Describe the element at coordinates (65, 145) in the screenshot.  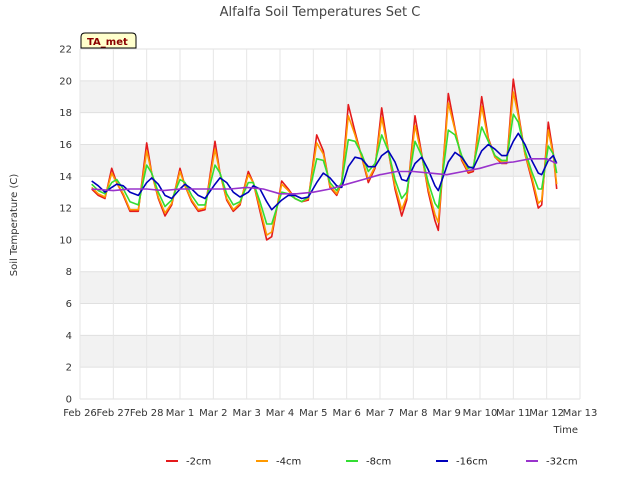
I see `y-tick-label: 16` at that location.